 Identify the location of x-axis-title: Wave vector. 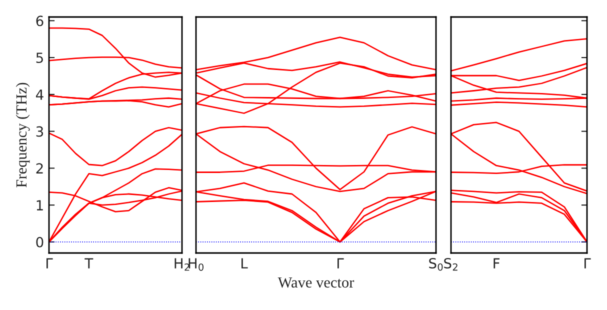
(316, 282).